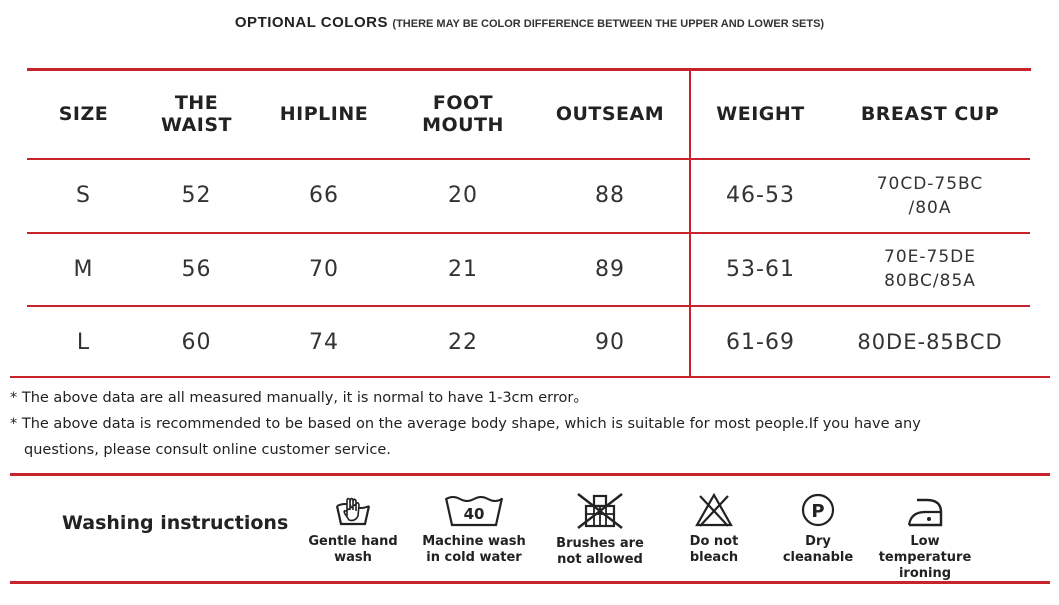 The width and height of the screenshot is (1059, 605). What do you see at coordinates (83, 195) in the screenshot?
I see `cell-size: S` at bounding box center [83, 195].